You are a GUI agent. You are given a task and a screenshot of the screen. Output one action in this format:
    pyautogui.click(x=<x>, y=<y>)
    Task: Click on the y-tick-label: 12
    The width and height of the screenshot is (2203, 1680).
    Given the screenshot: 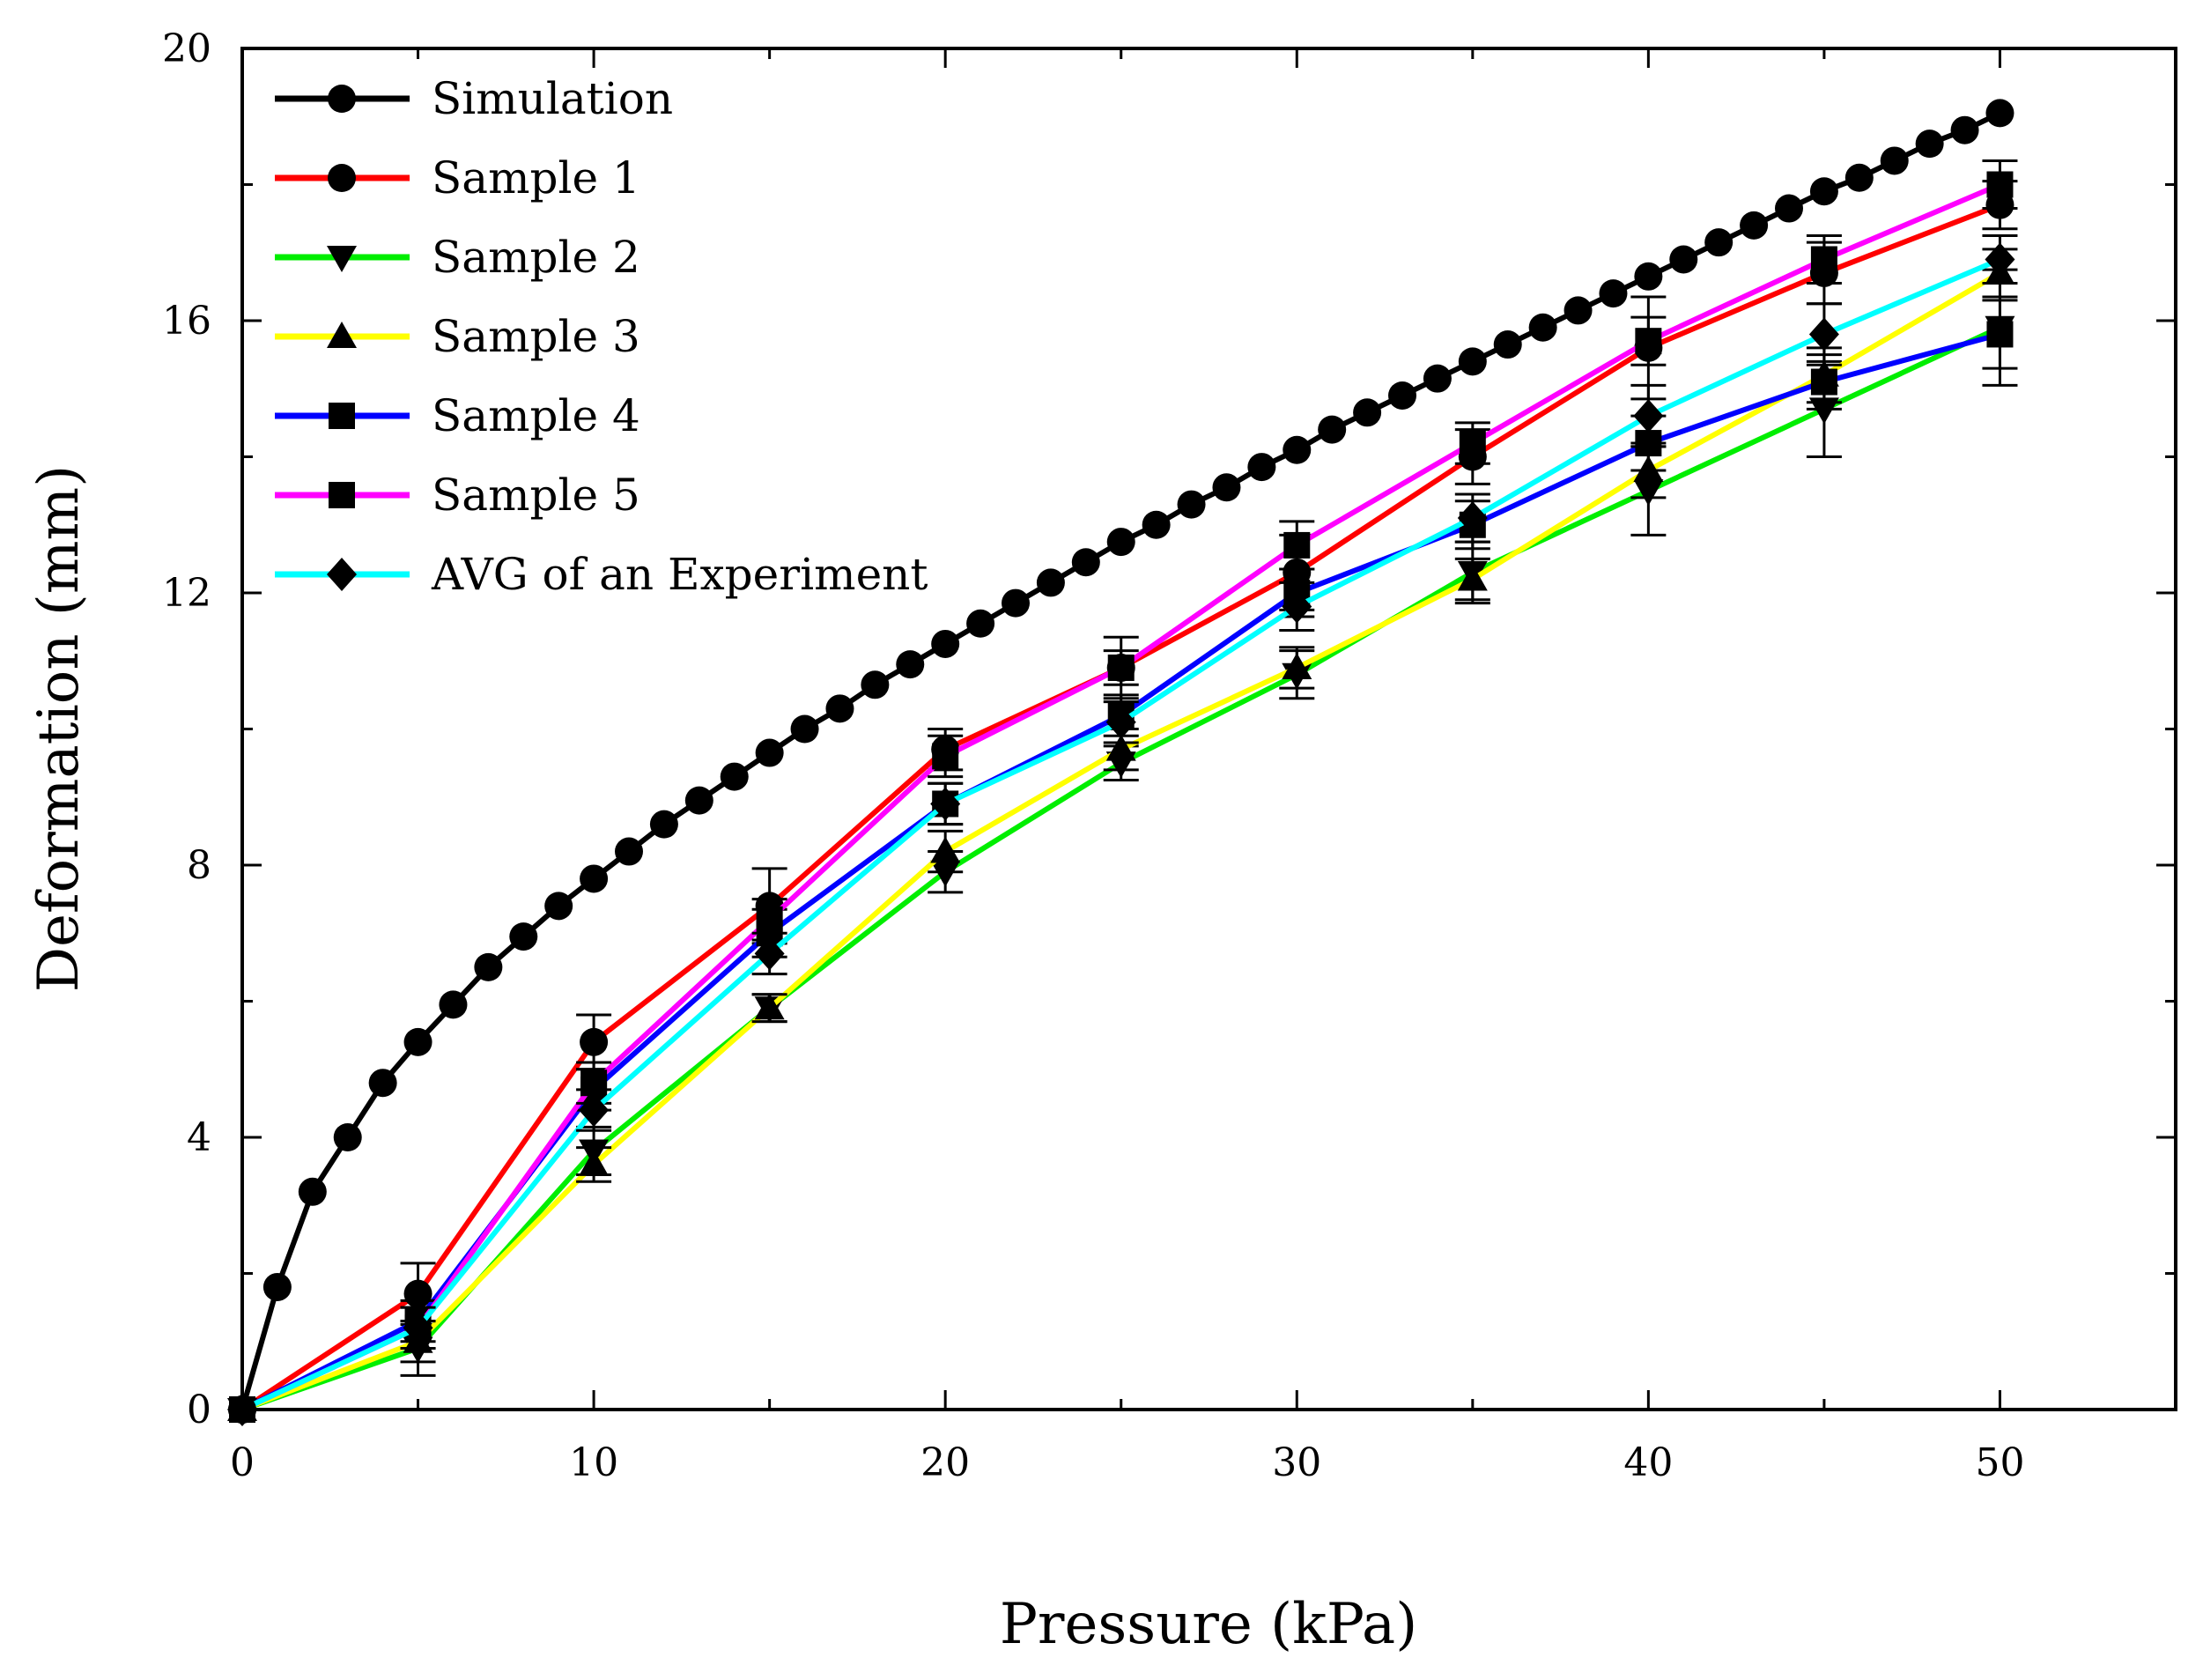 What is the action you would take?
    pyautogui.click(x=186, y=594)
    